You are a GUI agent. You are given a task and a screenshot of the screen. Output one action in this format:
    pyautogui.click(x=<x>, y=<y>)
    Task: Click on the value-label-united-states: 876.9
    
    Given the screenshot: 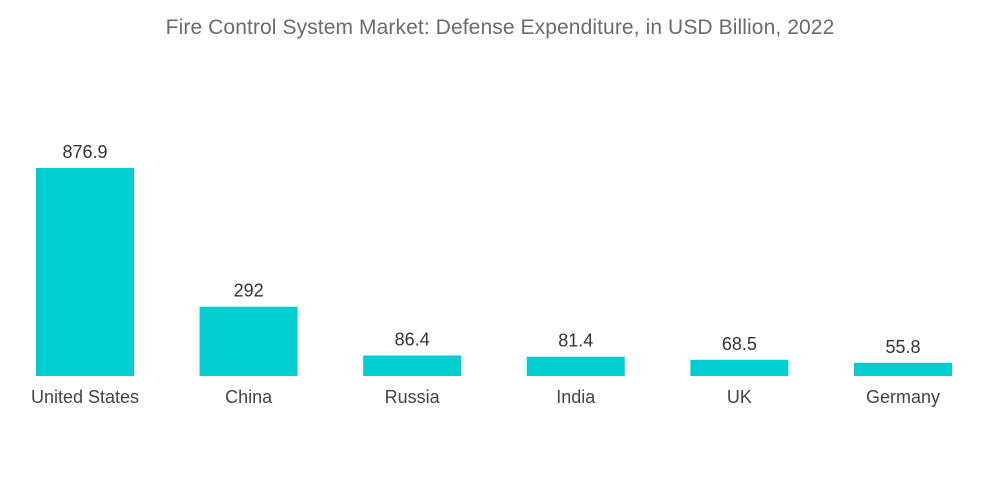 What is the action you would take?
    pyautogui.click(x=84, y=152)
    